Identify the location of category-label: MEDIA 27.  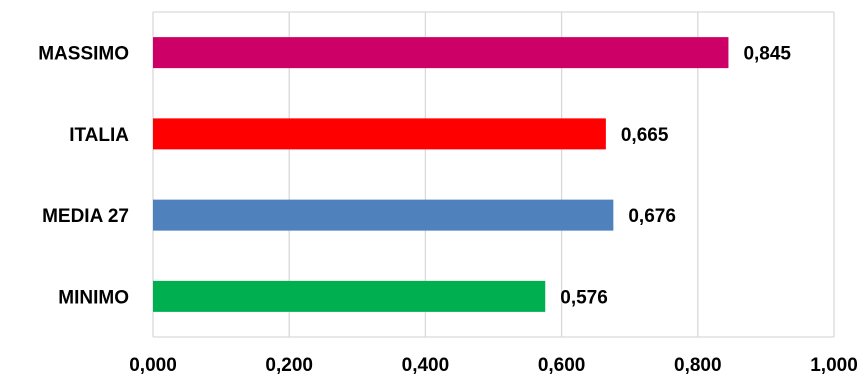
(85, 216).